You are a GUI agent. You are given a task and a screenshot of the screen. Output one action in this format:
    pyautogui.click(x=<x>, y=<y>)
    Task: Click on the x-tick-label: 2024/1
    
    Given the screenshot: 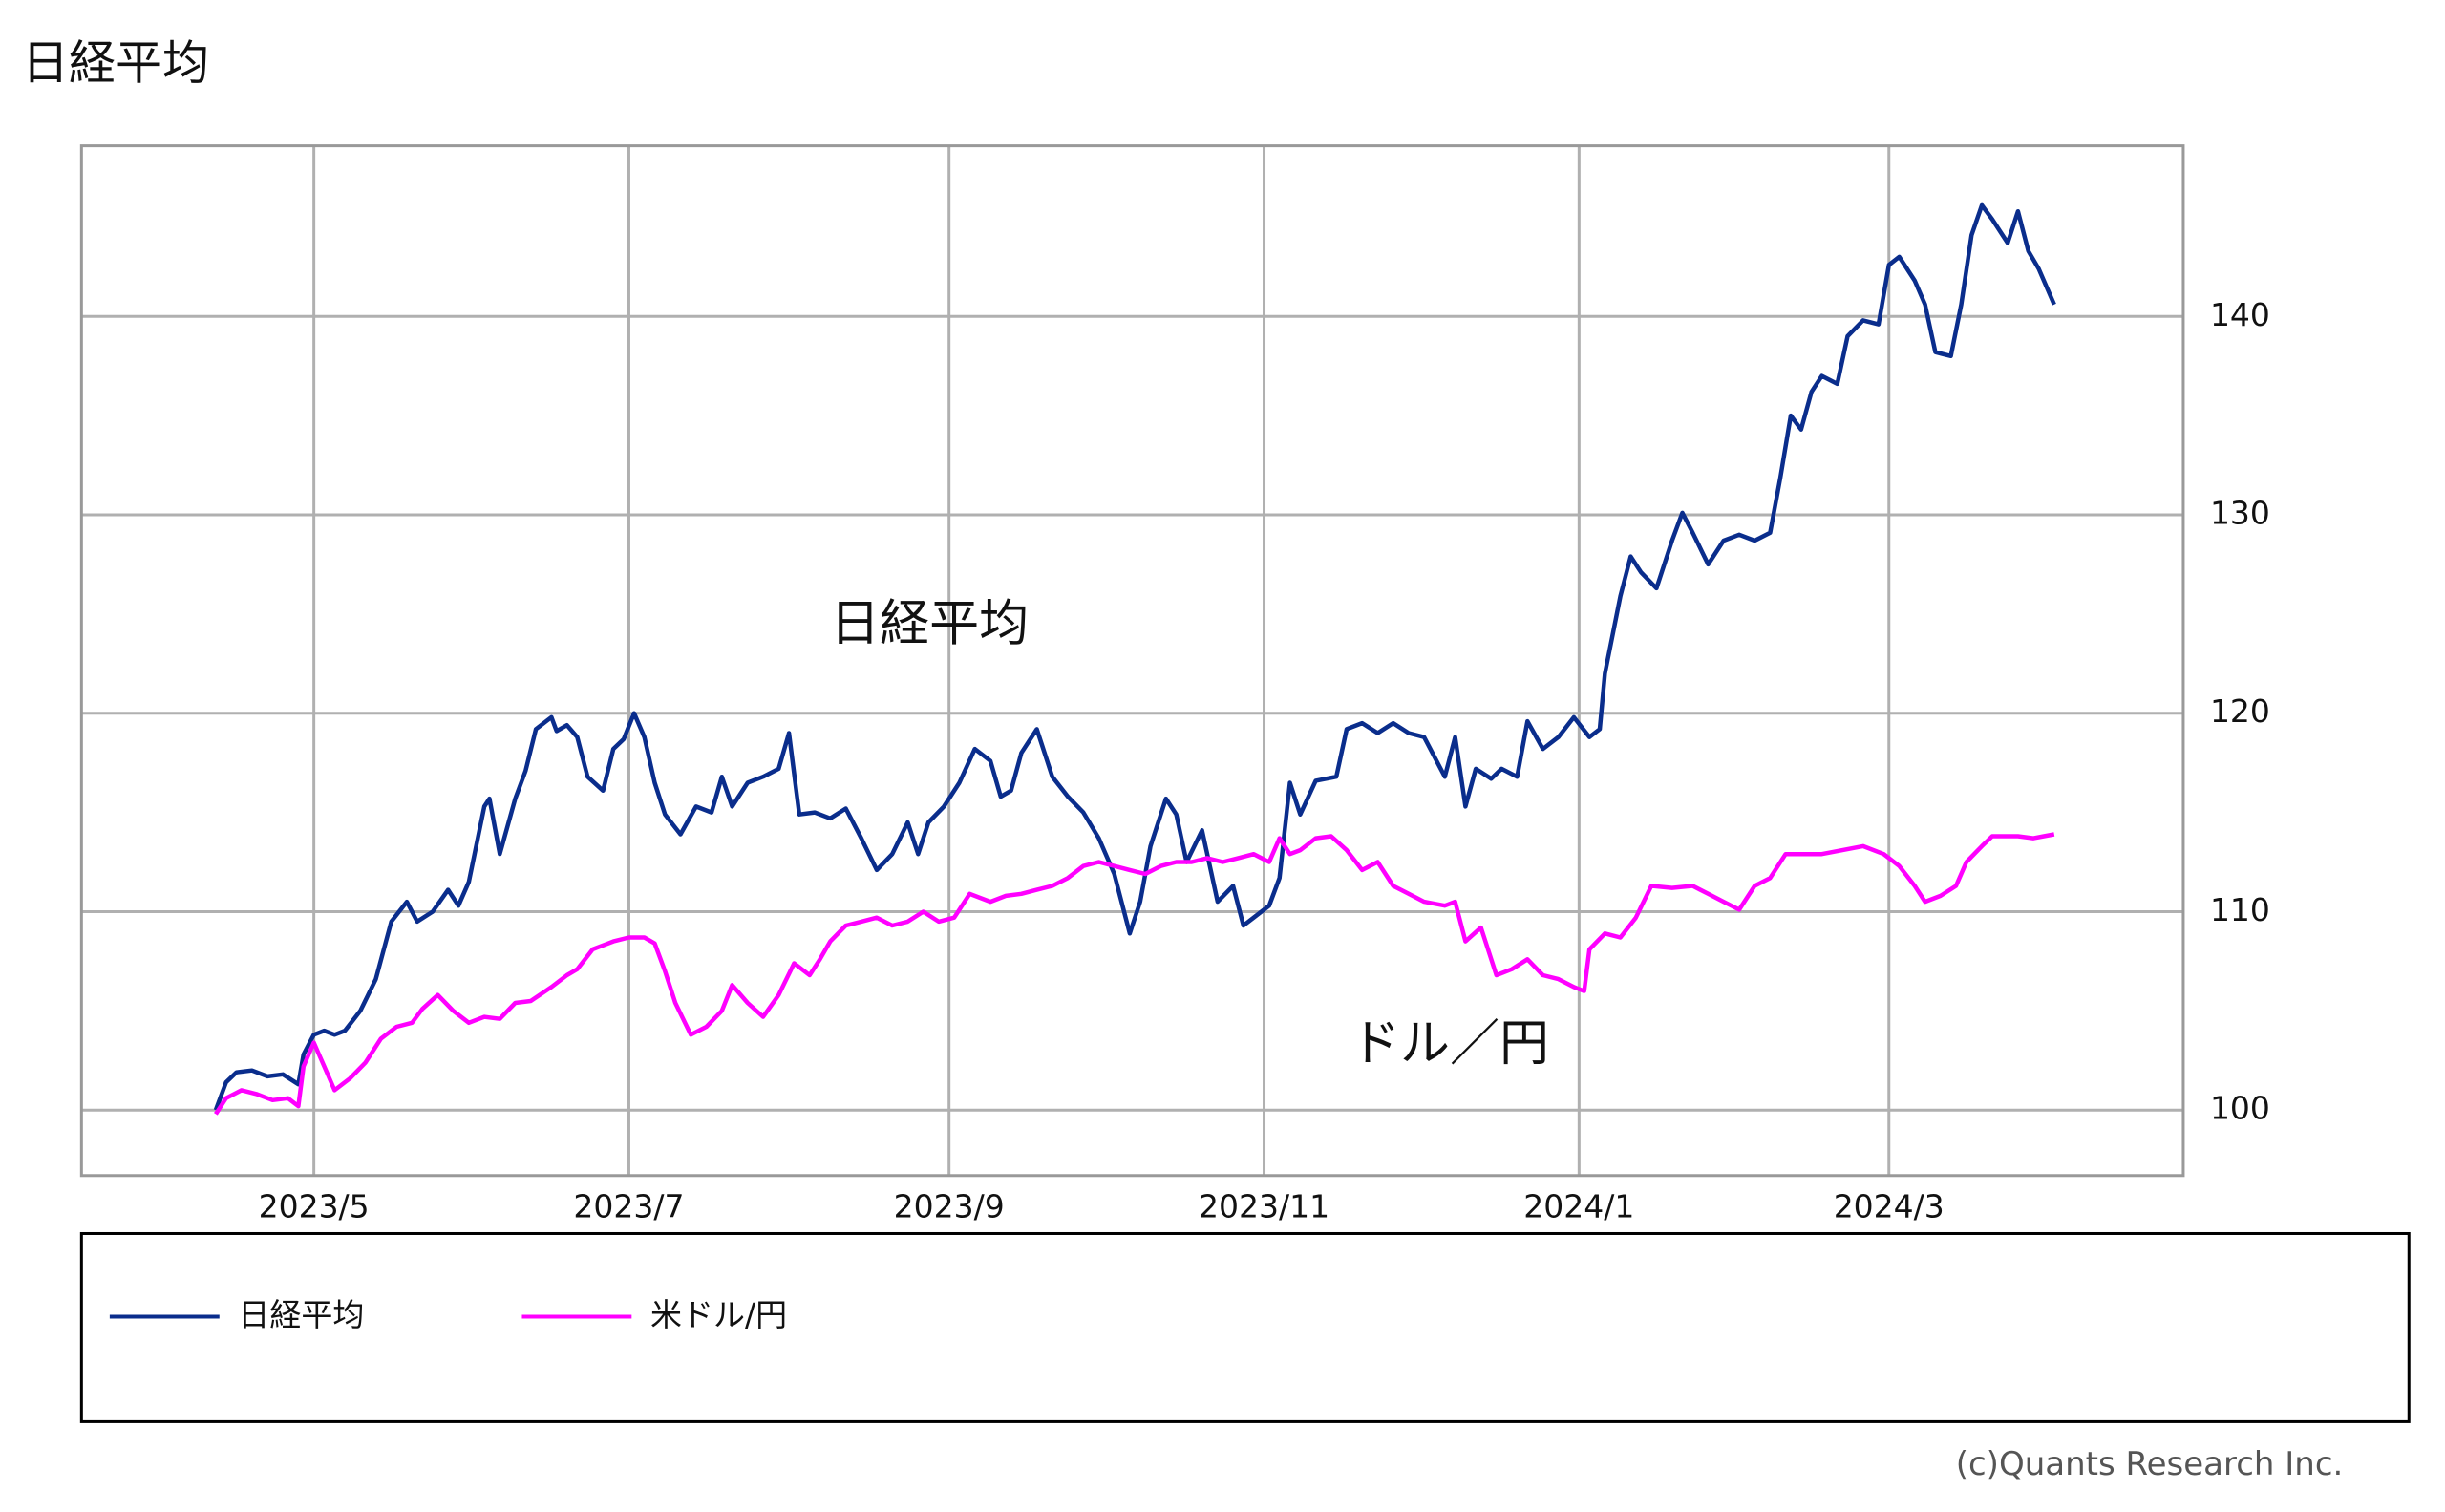 What is the action you would take?
    pyautogui.click(x=1579, y=1206)
    